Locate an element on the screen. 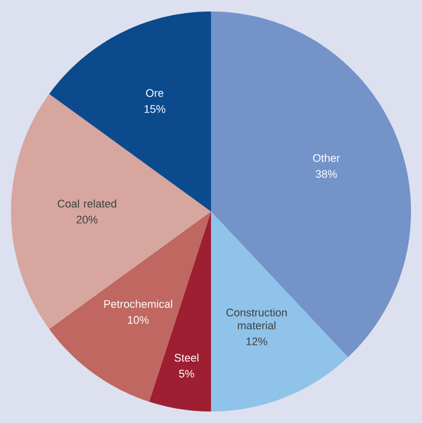  slice-label: Coal related is located at coordinates (87, 204).